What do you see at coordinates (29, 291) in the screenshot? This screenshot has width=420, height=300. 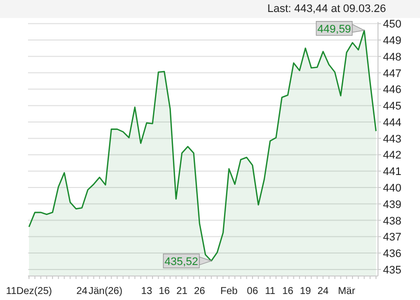 I see `x-tick-label: 11Dez(25)` at bounding box center [29, 291].